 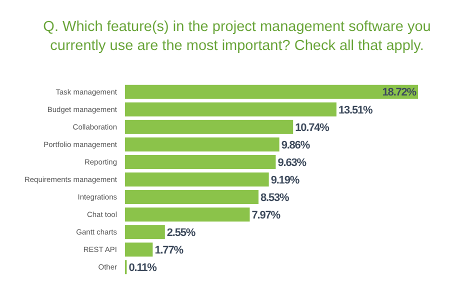 I want to click on data-label: 13.51%, so click(x=355, y=110).